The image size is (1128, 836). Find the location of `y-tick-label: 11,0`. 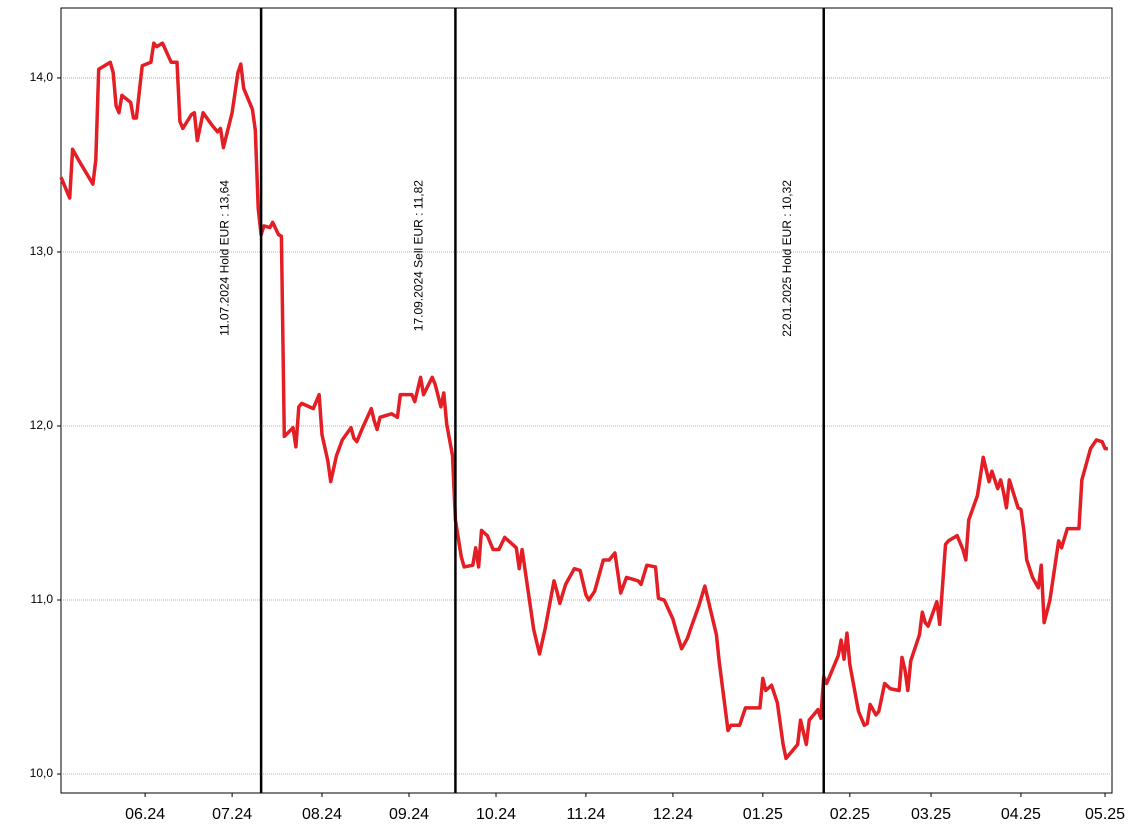

y-tick-label: 11,0 is located at coordinates (42, 599).